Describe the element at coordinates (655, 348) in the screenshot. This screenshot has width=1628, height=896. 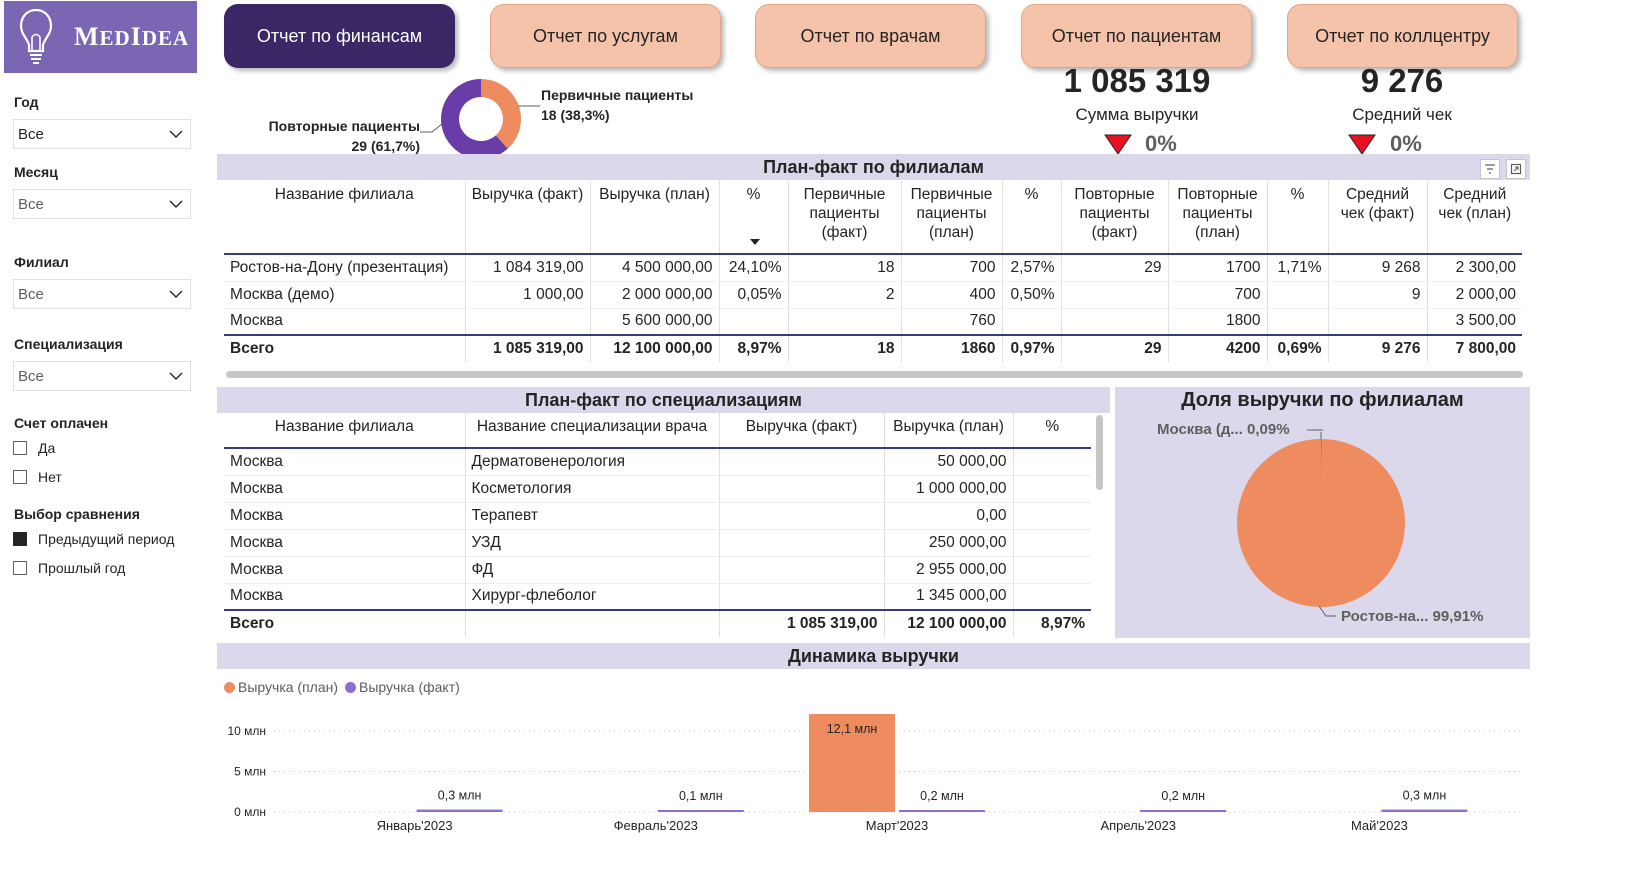
I see `revenue-plan-cell: 12 100 000,00` at that location.